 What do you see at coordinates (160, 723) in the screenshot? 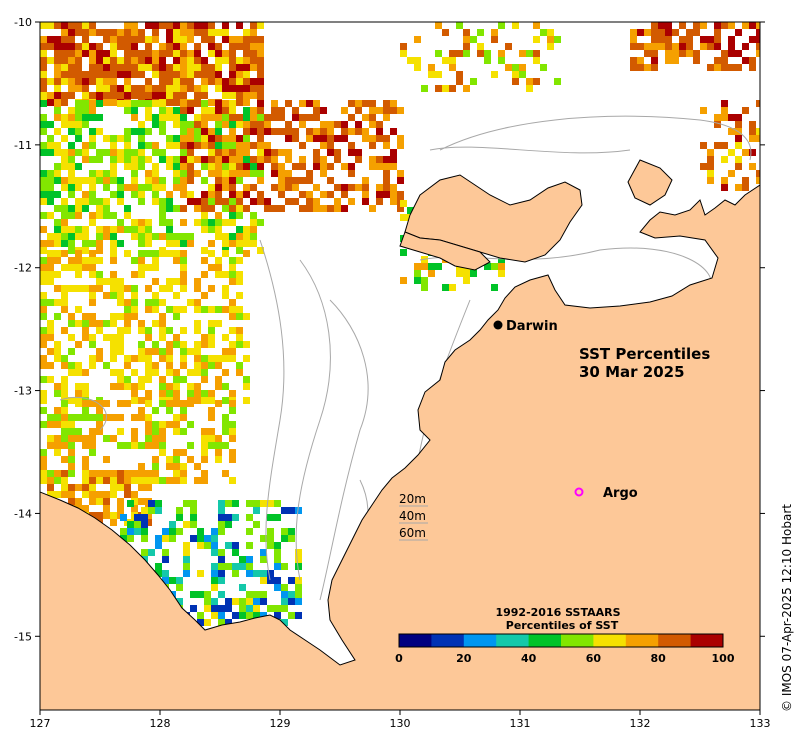
I see `x-tick-label: 128` at bounding box center [160, 723].